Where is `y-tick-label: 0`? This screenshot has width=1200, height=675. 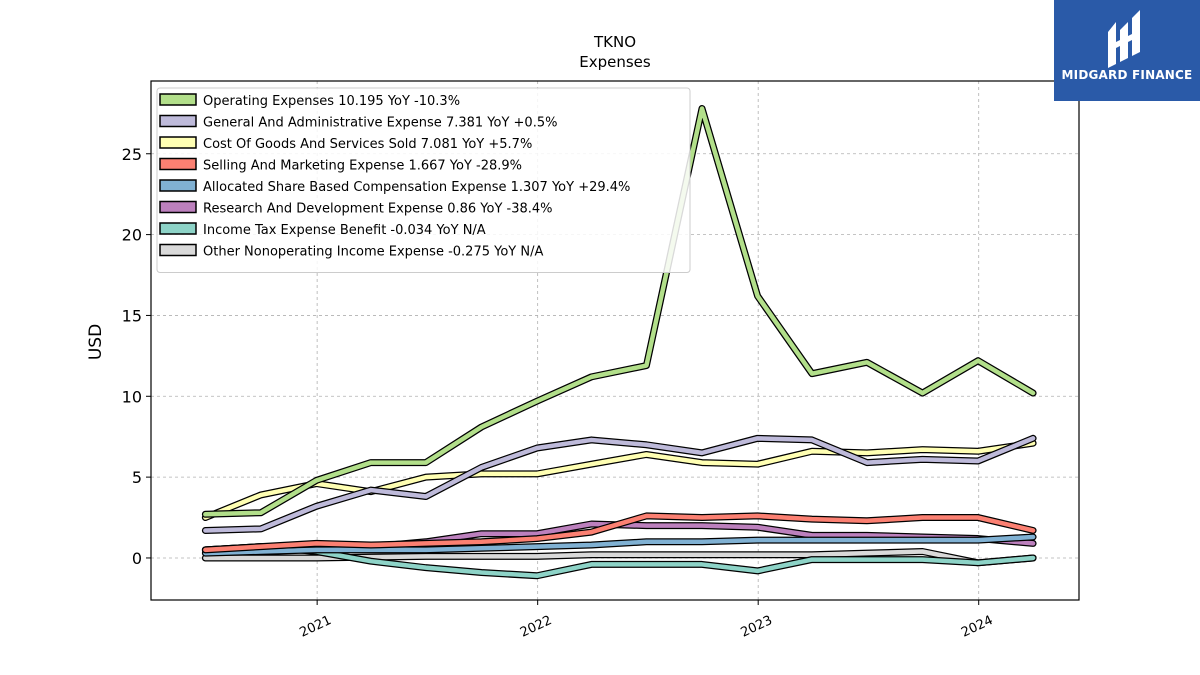 y-tick-label: 0 is located at coordinates (137, 558).